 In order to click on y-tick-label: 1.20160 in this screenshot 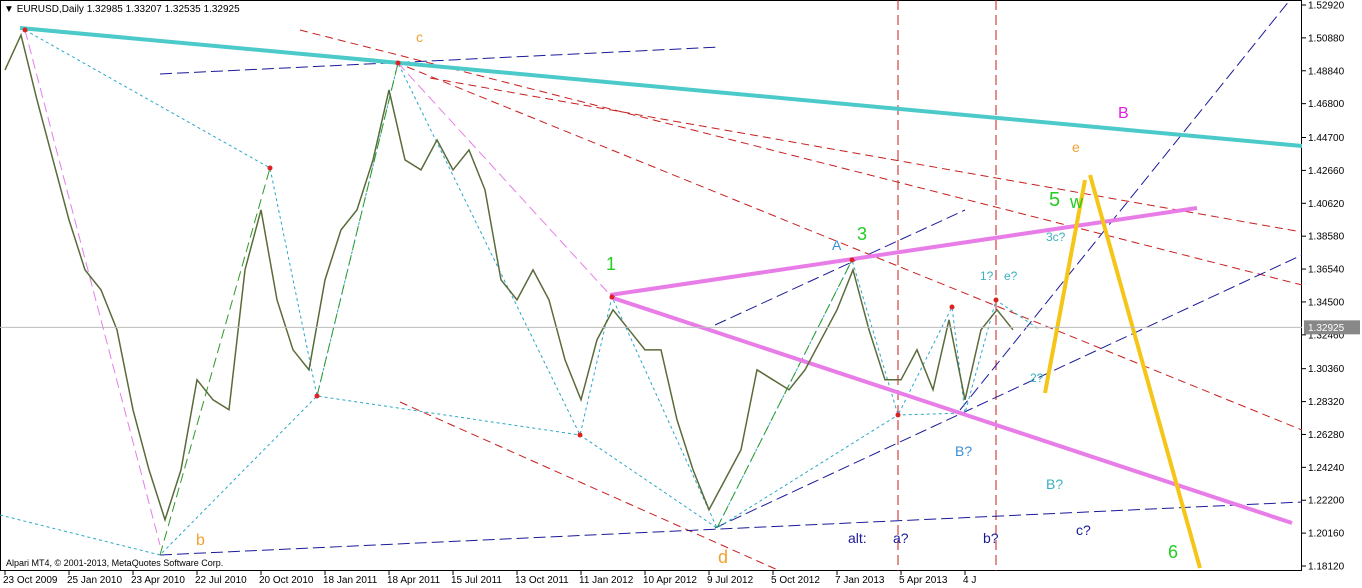, I will do `click(1326, 534)`.